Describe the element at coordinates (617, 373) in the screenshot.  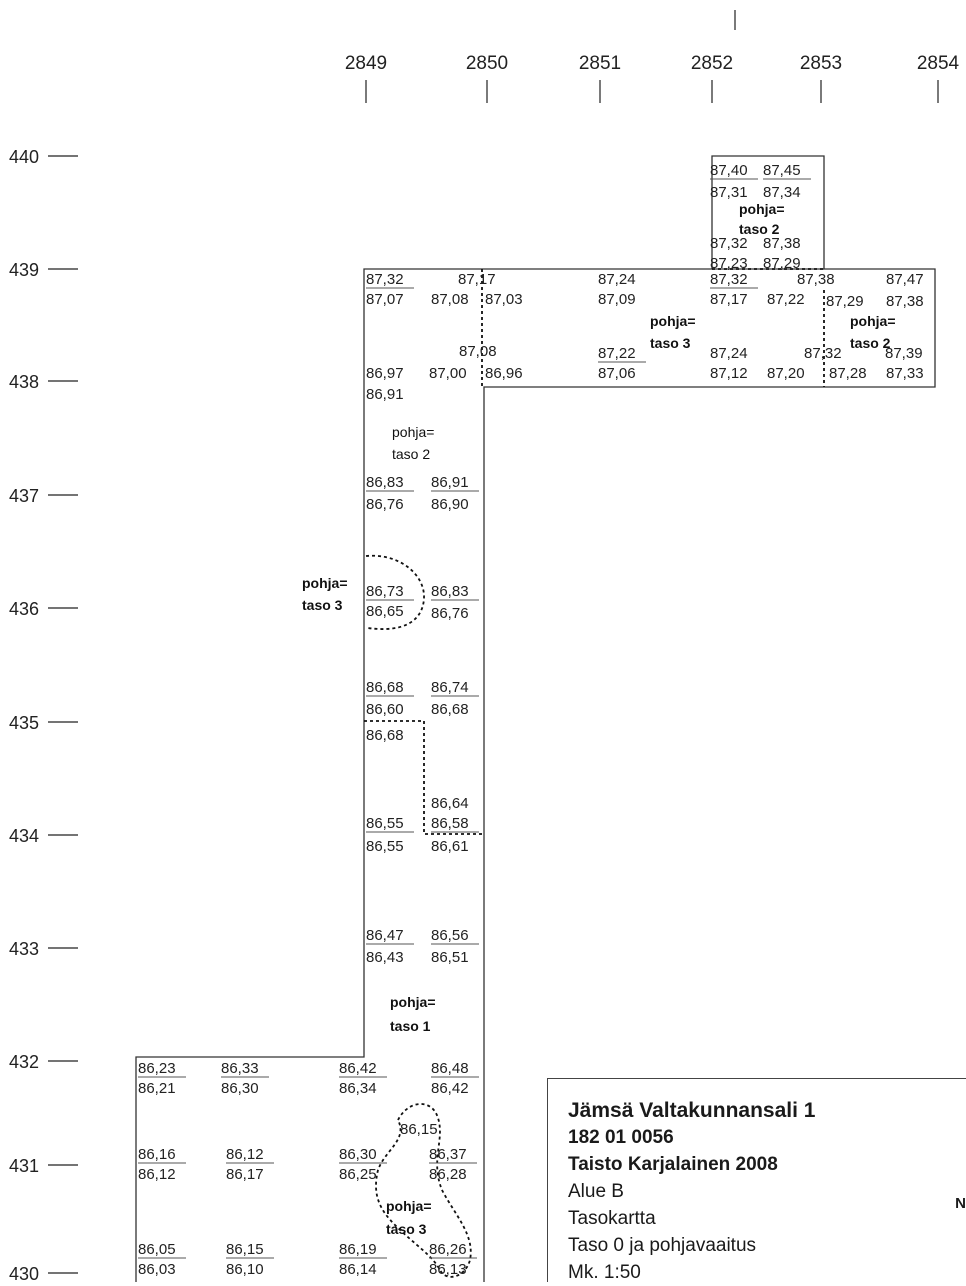
I see `elevation-value: 87,06` at that location.